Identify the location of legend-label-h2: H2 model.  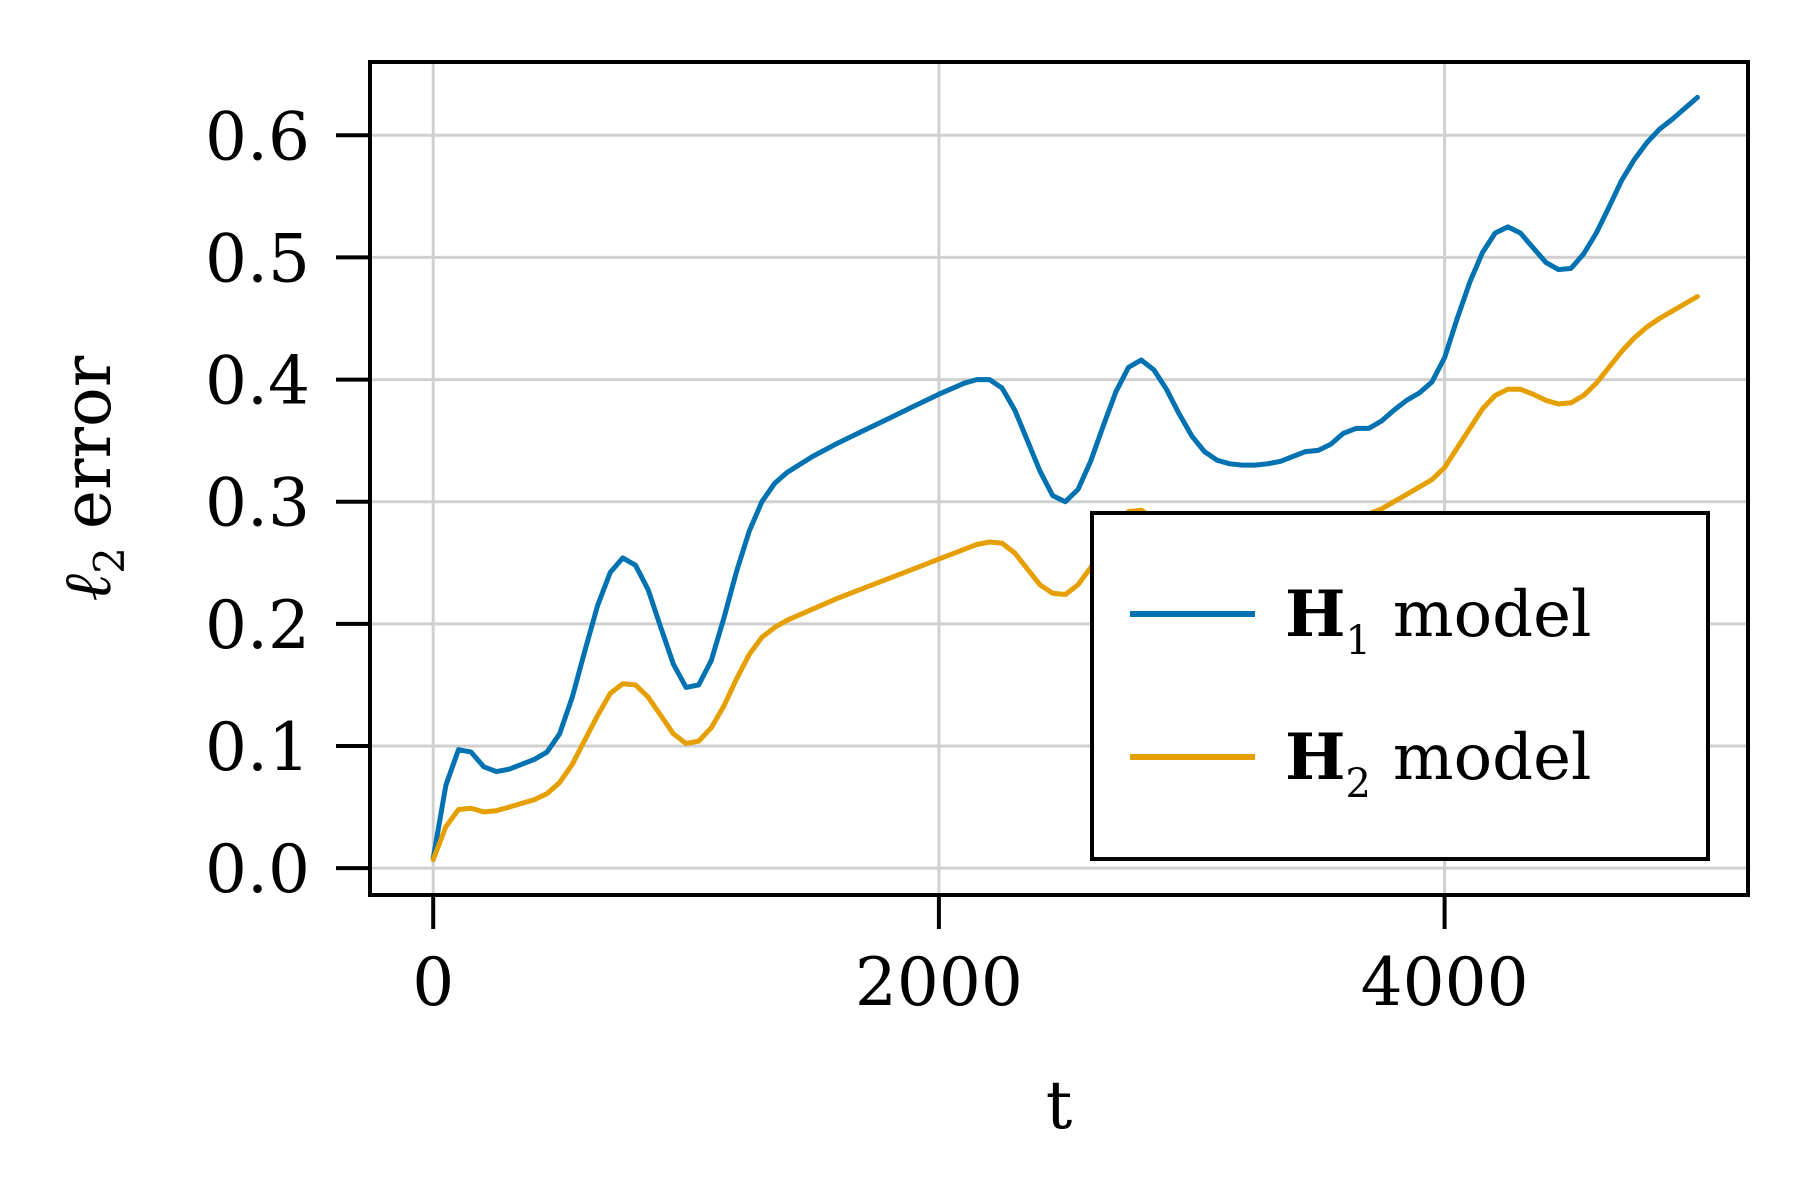
(1438, 763).